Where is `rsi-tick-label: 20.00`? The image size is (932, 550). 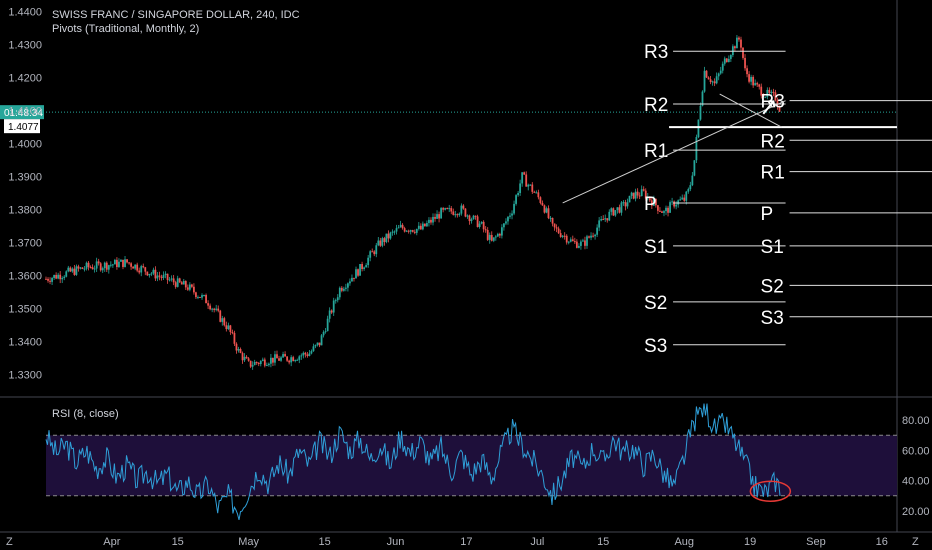
rsi-tick-label: 20.00 is located at coordinates (916, 512).